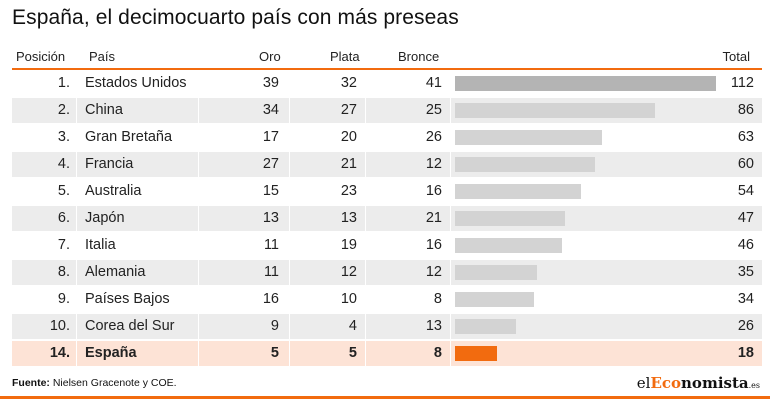  Describe the element at coordinates (114, 383) in the screenshot. I see `source-text: Nielsen Gracenote y COE.` at that location.